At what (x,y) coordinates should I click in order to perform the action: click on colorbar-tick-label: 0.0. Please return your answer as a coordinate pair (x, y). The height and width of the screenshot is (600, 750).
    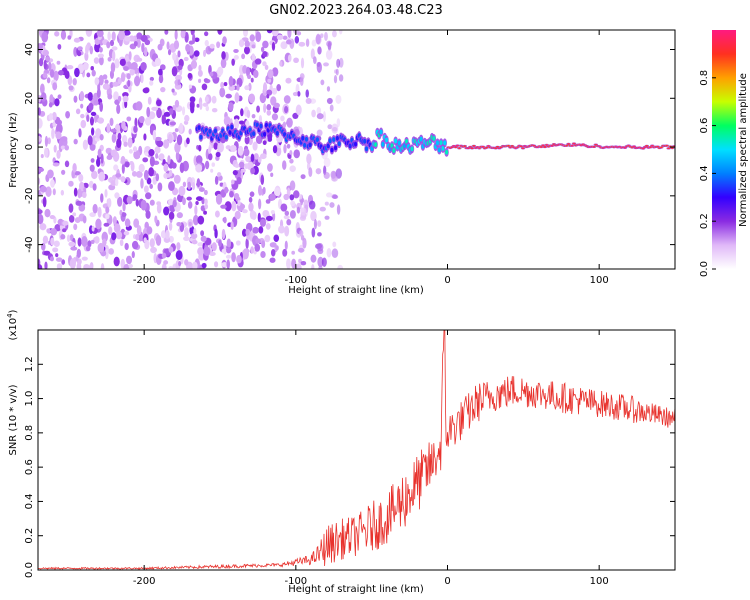
    Looking at the image, I should click on (704, 269).